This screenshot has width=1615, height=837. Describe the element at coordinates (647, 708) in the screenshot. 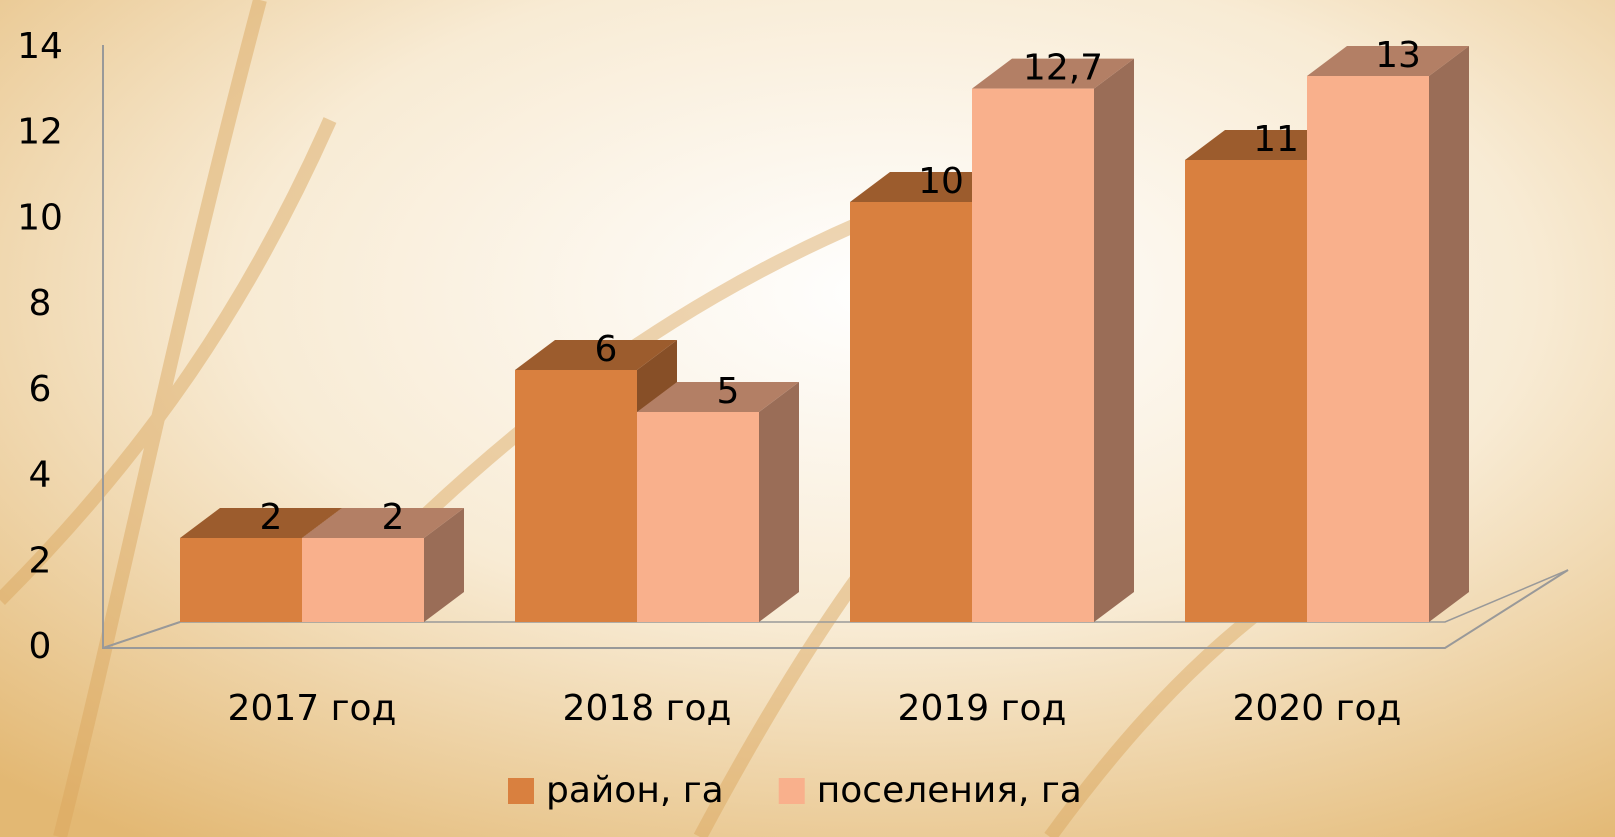

I see `x-tick-label: 2018 год` at that location.